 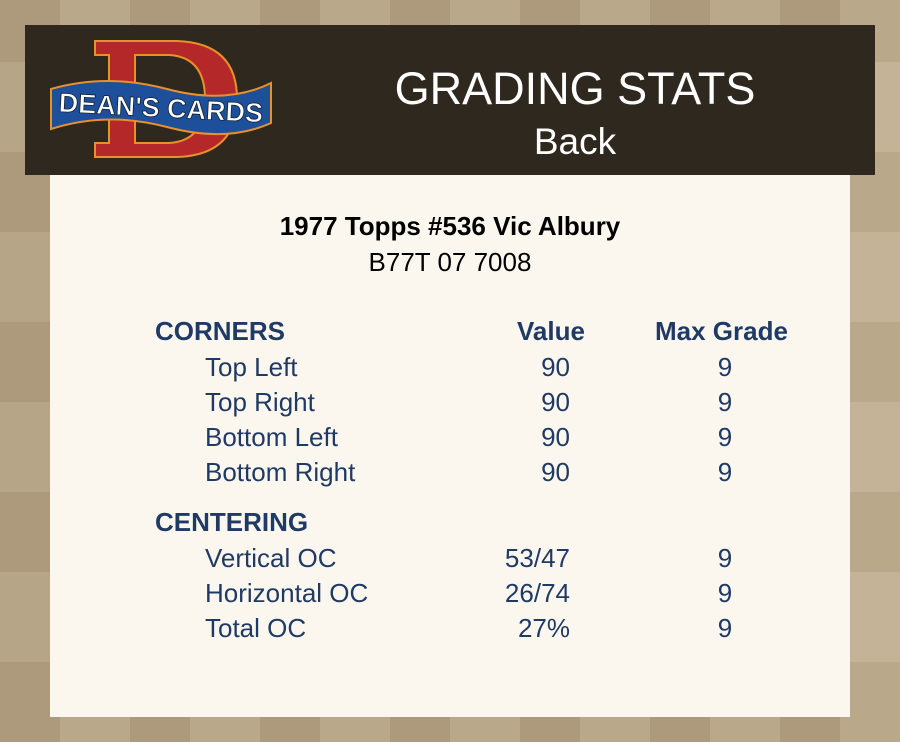 I want to click on table-row: Bottom Right 90 9, so click(x=450, y=473).